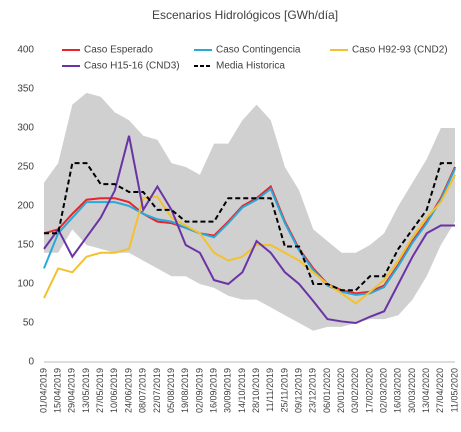  I want to click on x-tick-label: 03/02/2020, so click(355, 390).